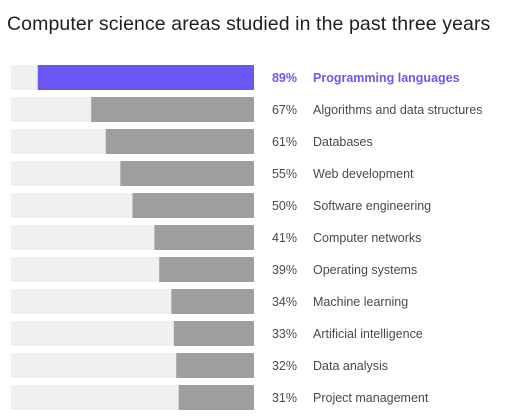  Describe the element at coordinates (367, 238) in the screenshot. I see `category-label: Computer networks` at that location.